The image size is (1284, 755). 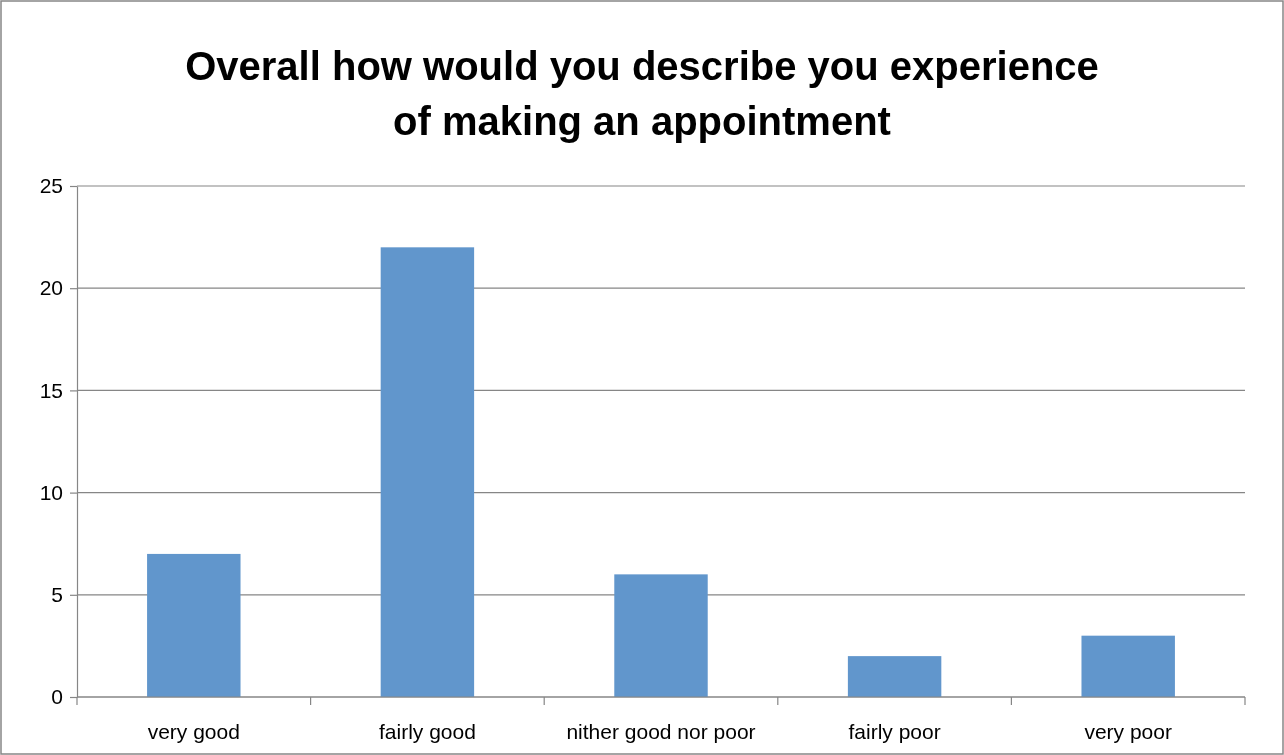 I want to click on y-tick-label: 0, so click(x=57, y=697).